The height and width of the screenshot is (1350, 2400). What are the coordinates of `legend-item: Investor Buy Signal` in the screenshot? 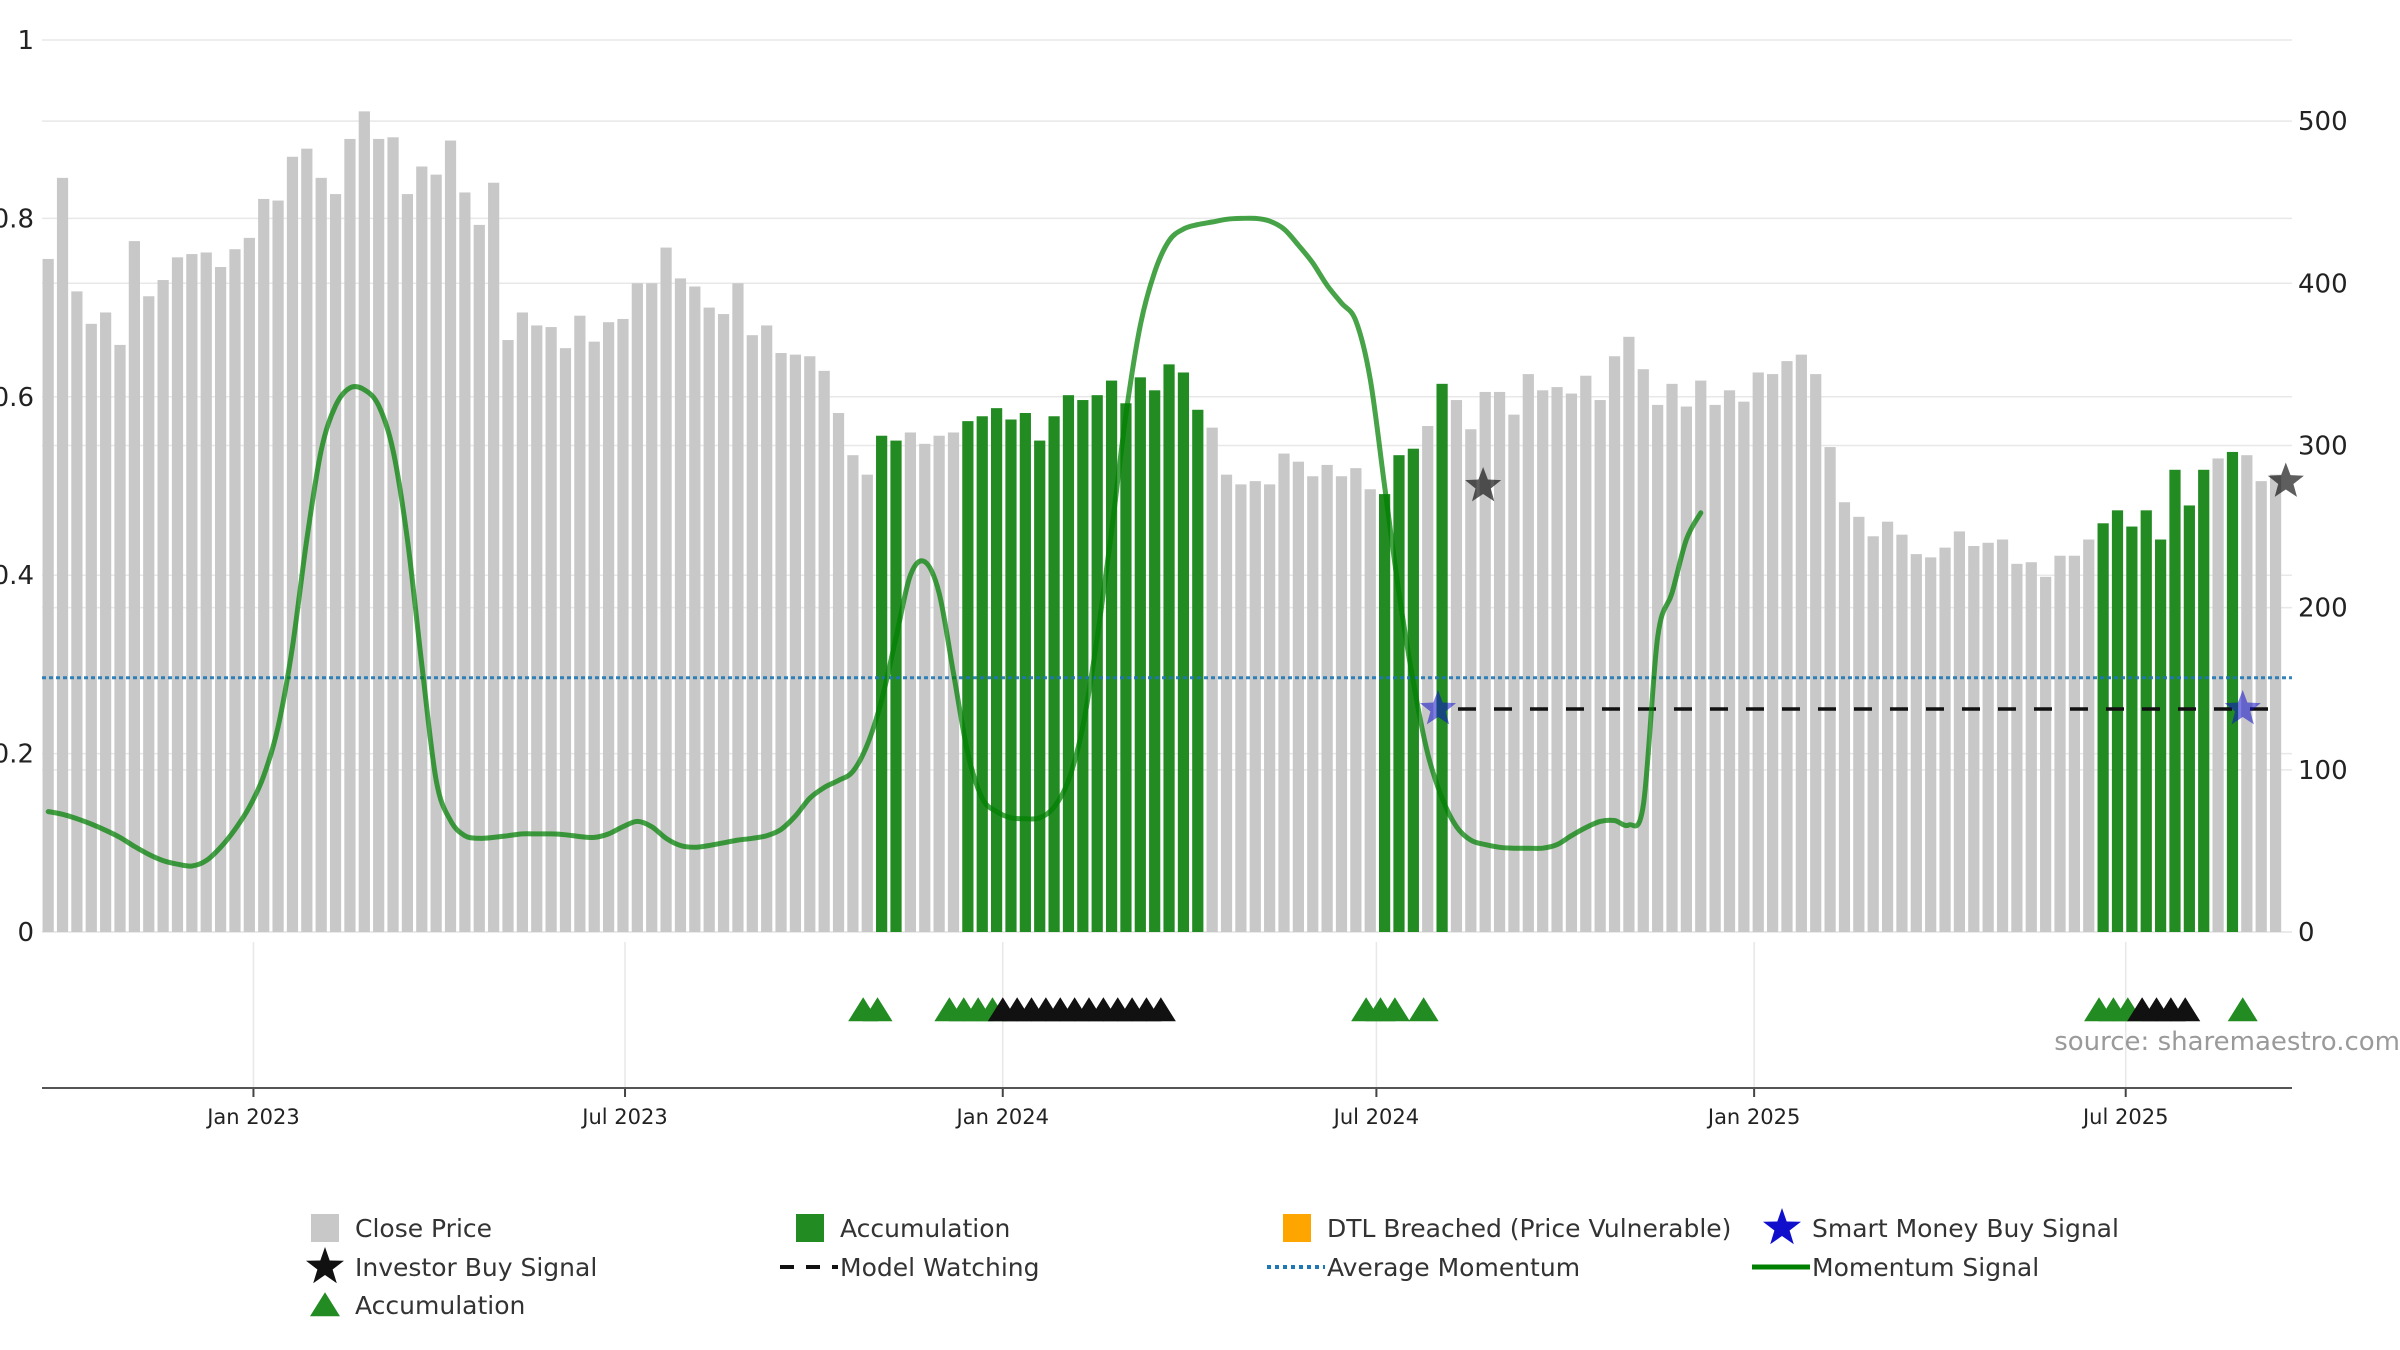 It's located at (451, 1265).